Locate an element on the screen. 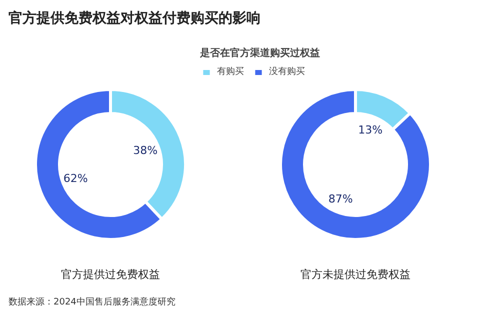 This screenshot has height=324, width=500. legend-label: 有购买 is located at coordinates (230, 72).